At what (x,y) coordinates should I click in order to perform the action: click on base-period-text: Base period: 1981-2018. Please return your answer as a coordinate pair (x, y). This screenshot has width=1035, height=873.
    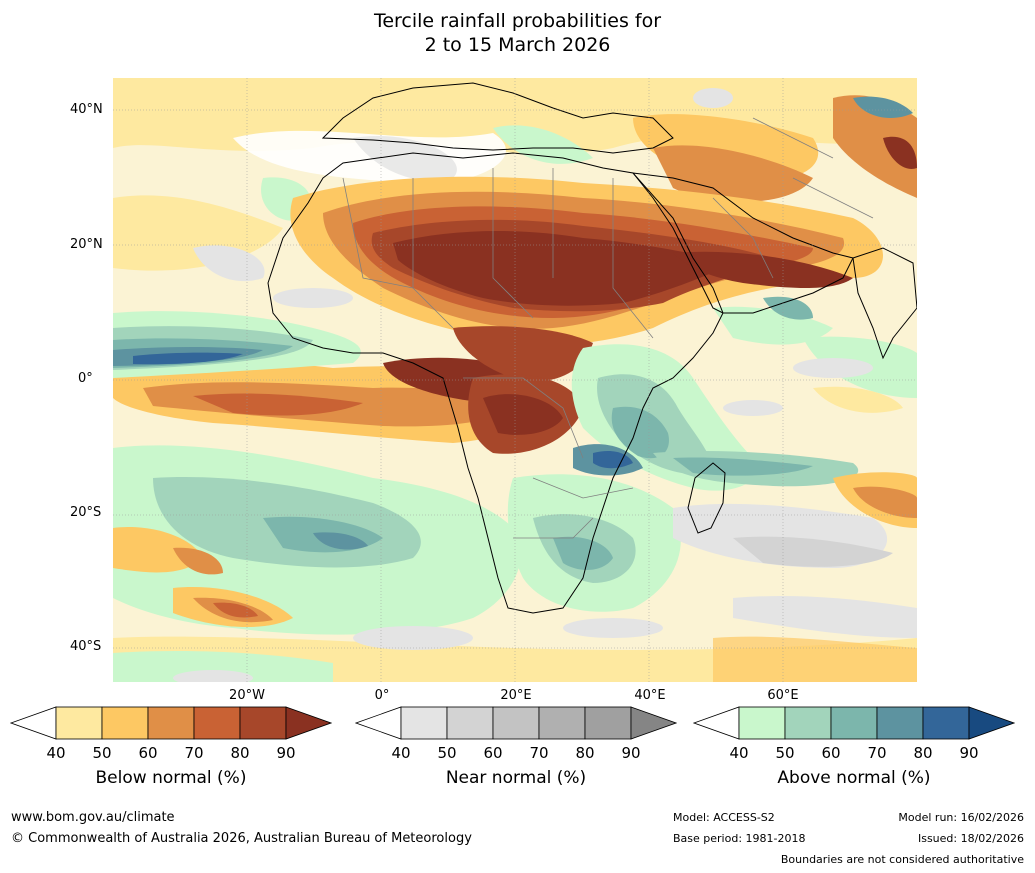
    Looking at the image, I should click on (739, 838).